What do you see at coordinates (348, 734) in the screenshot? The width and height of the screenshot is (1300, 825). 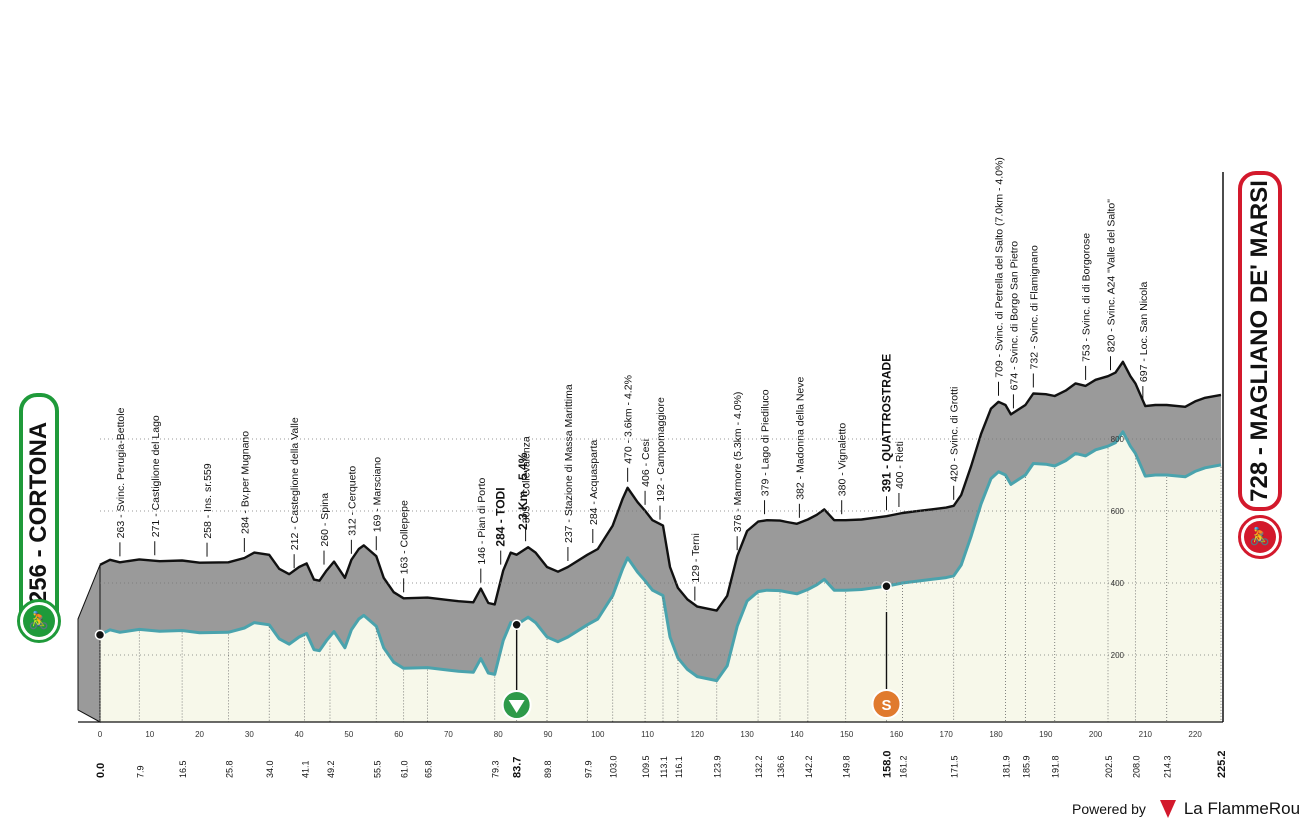 I see `x-tick-label: 50` at bounding box center [348, 734].